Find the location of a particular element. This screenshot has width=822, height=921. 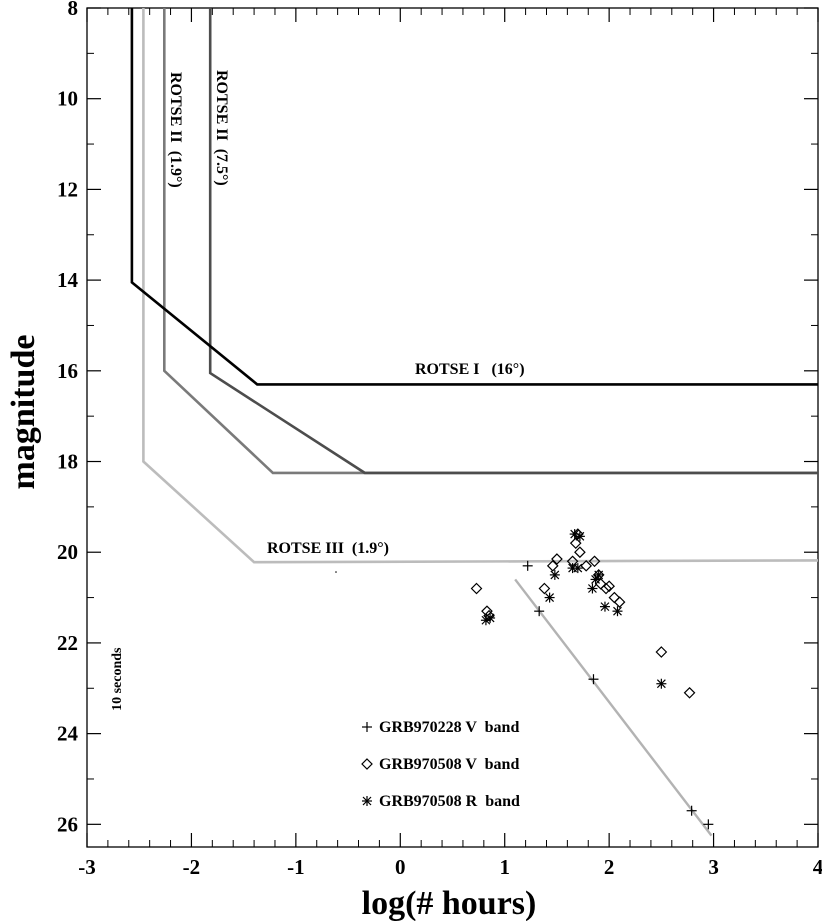

legend-label: GRB970508 R band is located at coordinates (449, 801).